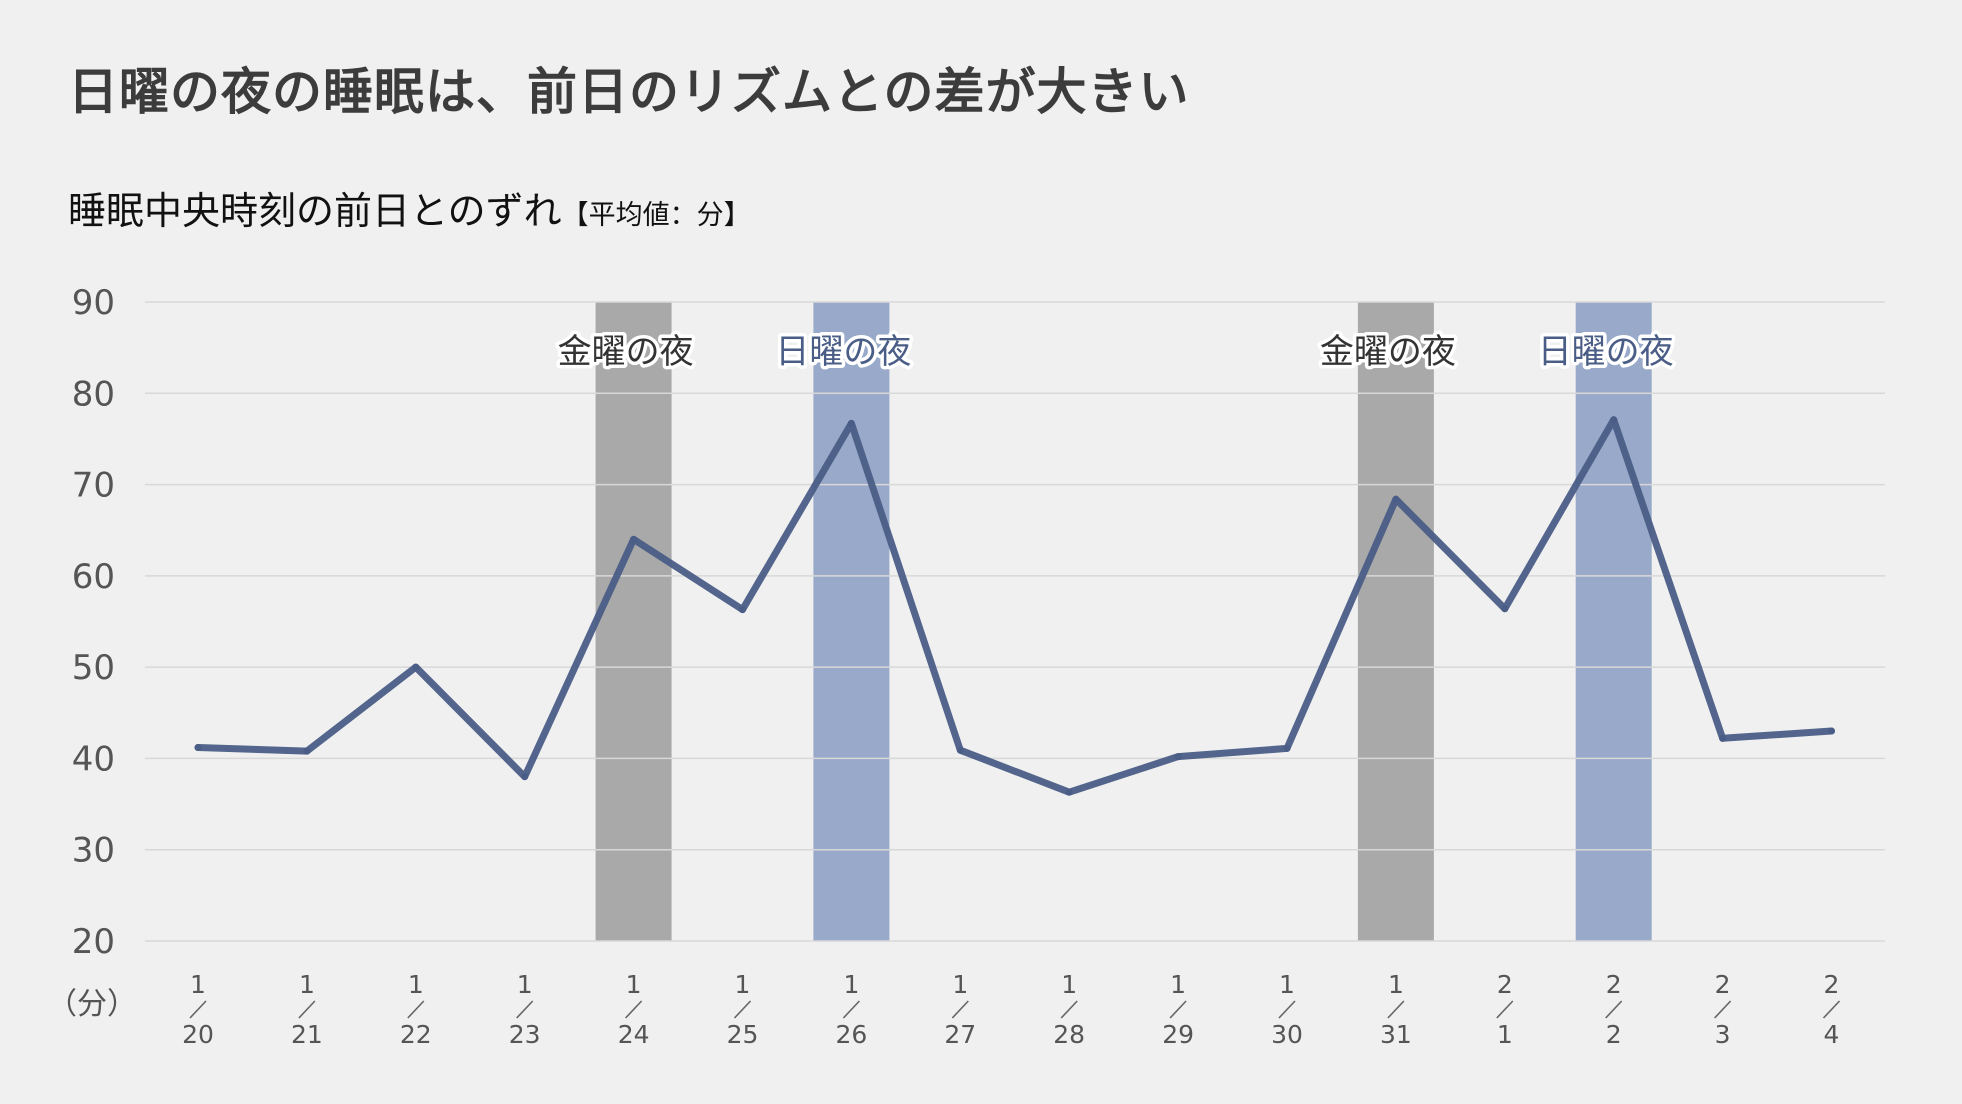 The image size is (1962, 1104). Describe the element at coordinates (93, 303) in the screenshot. I see `y-tick-label: 90` at that location.